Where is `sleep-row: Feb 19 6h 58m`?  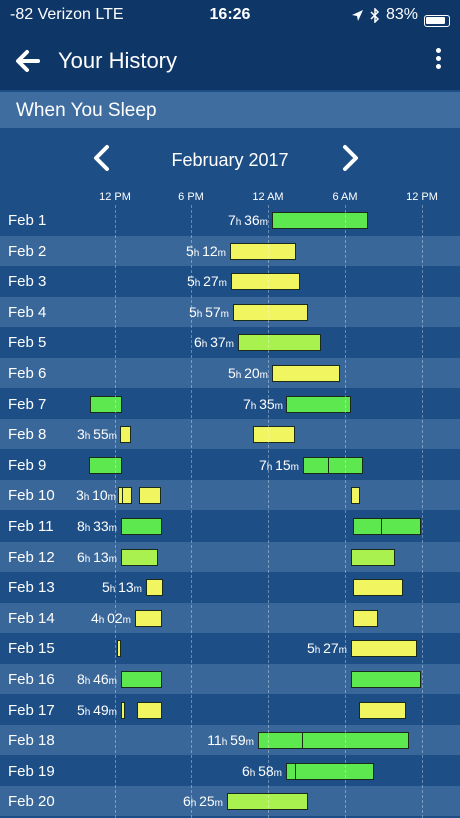 sleep-row: Feb 19 6h 58m is located at coordinates (230, 771).